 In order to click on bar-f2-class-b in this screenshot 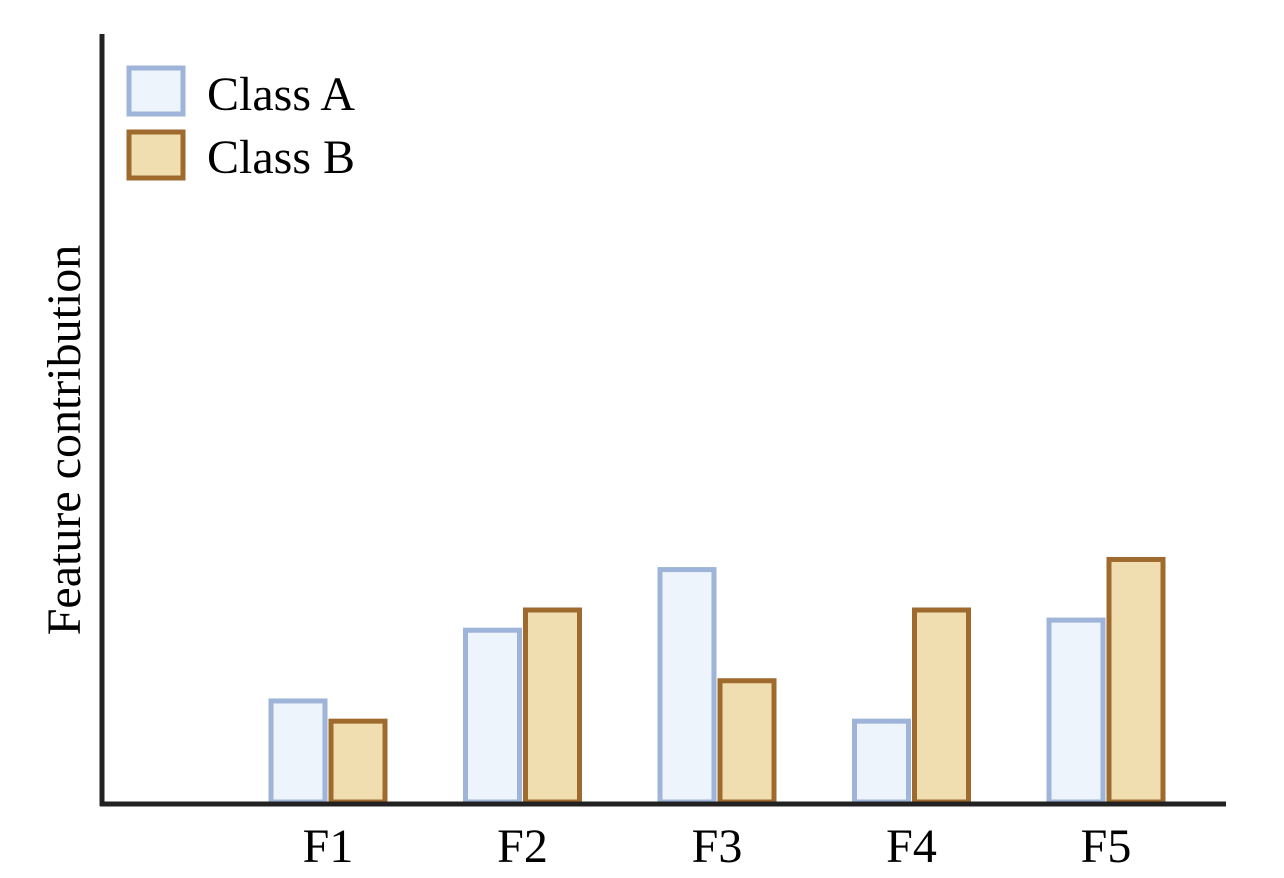, I will do `click(552, 706)`.